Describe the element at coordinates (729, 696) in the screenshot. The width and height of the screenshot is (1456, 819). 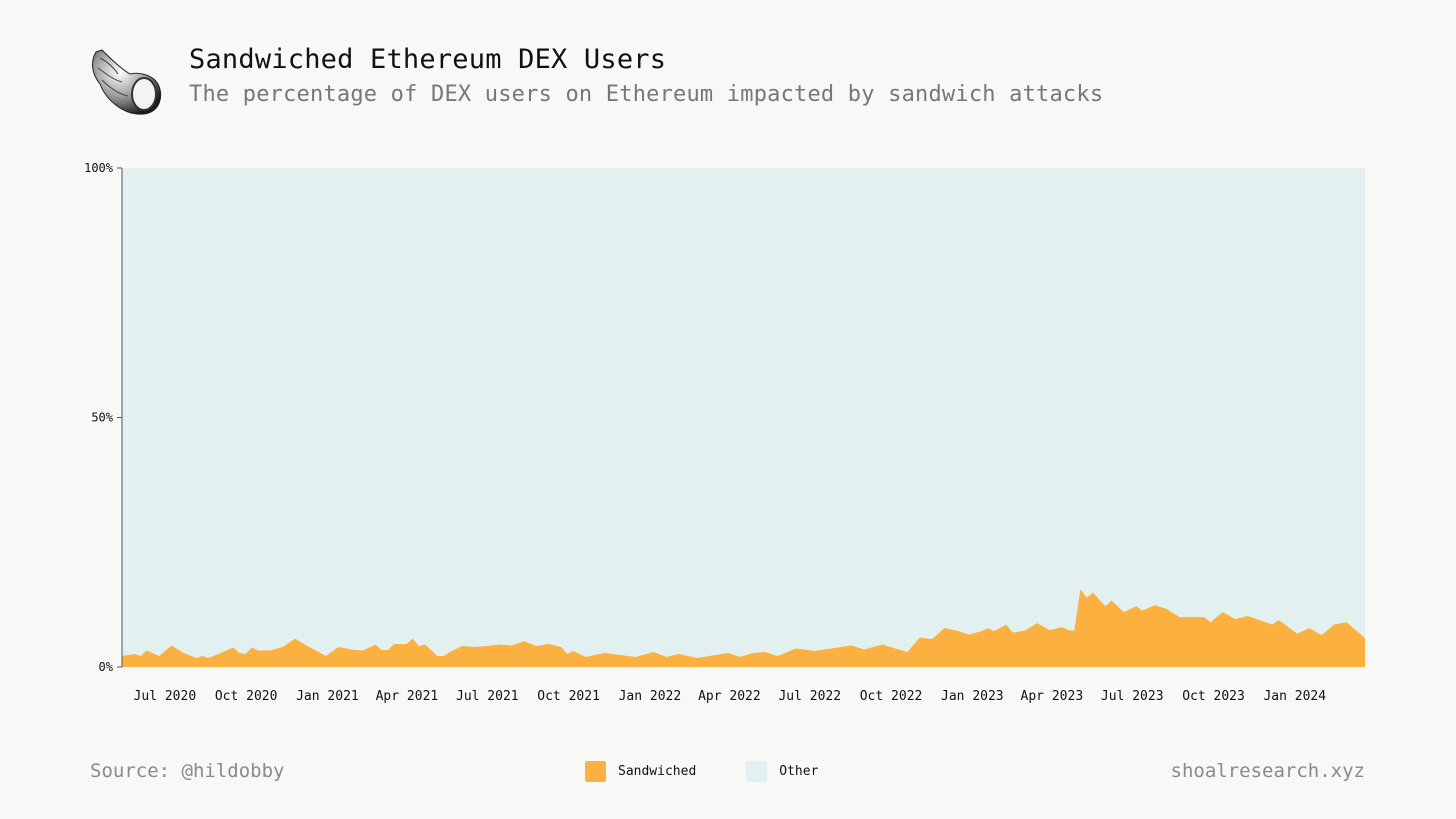
I see `x-tick-label-7: Apr 2022` at that location.